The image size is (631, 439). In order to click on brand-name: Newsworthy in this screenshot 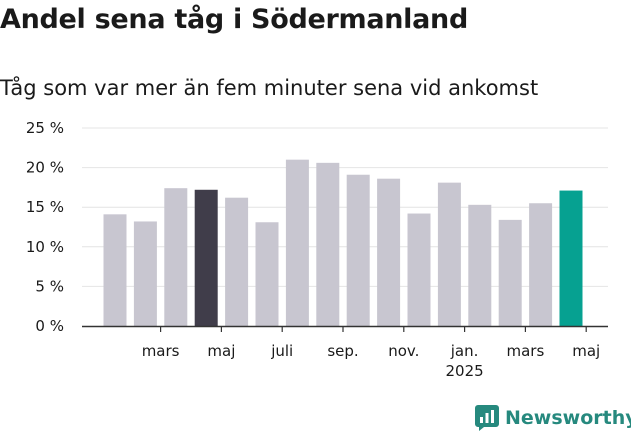, I will do `click(568, 418)`.